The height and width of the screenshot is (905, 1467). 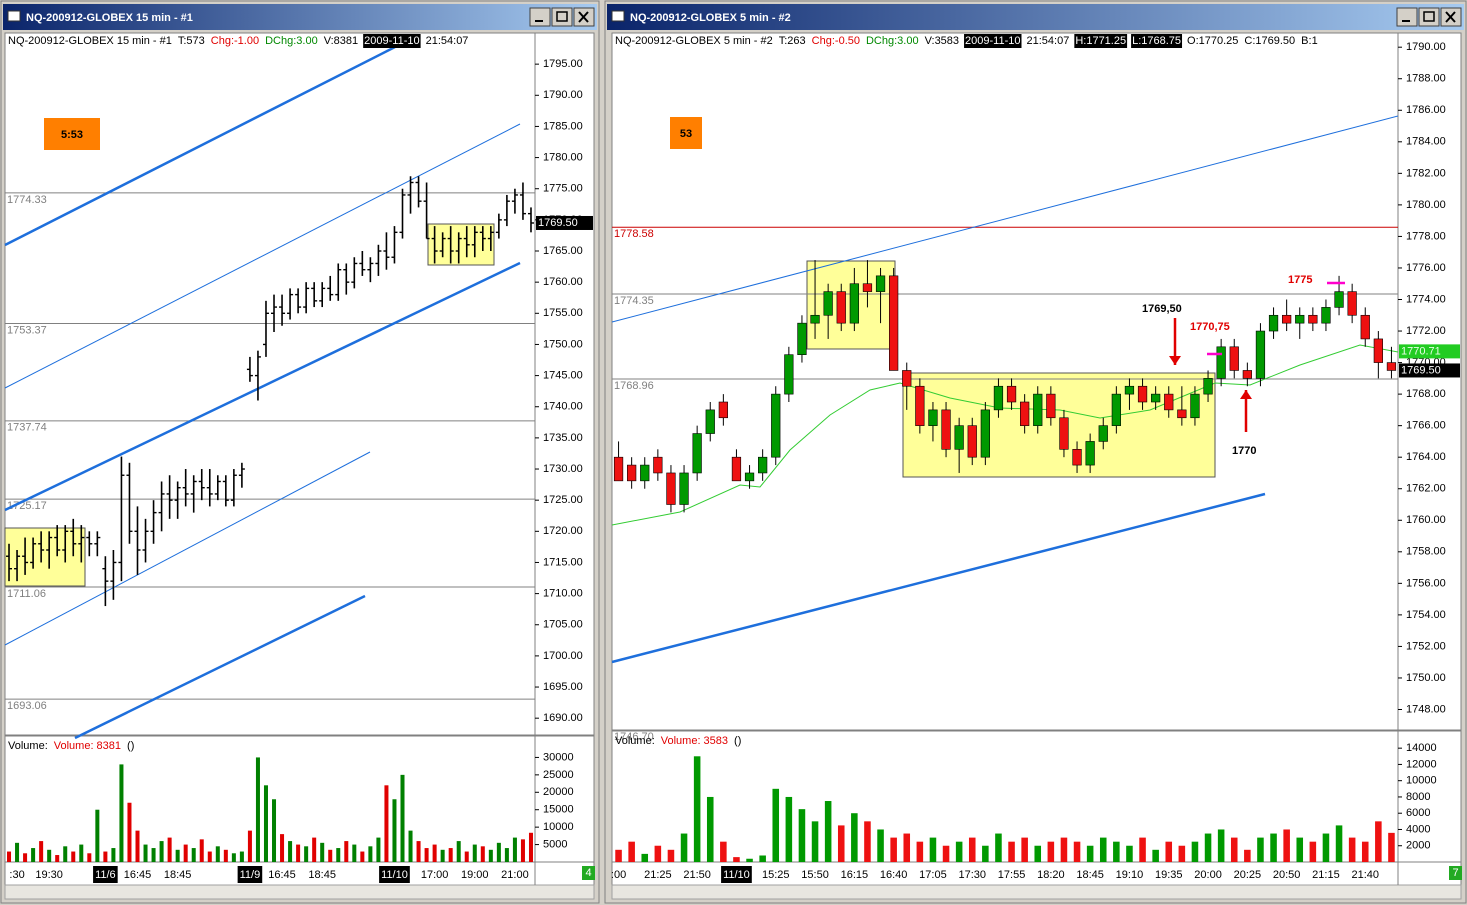 I want to click on badge-label: 53, so click(x=686, y=134).